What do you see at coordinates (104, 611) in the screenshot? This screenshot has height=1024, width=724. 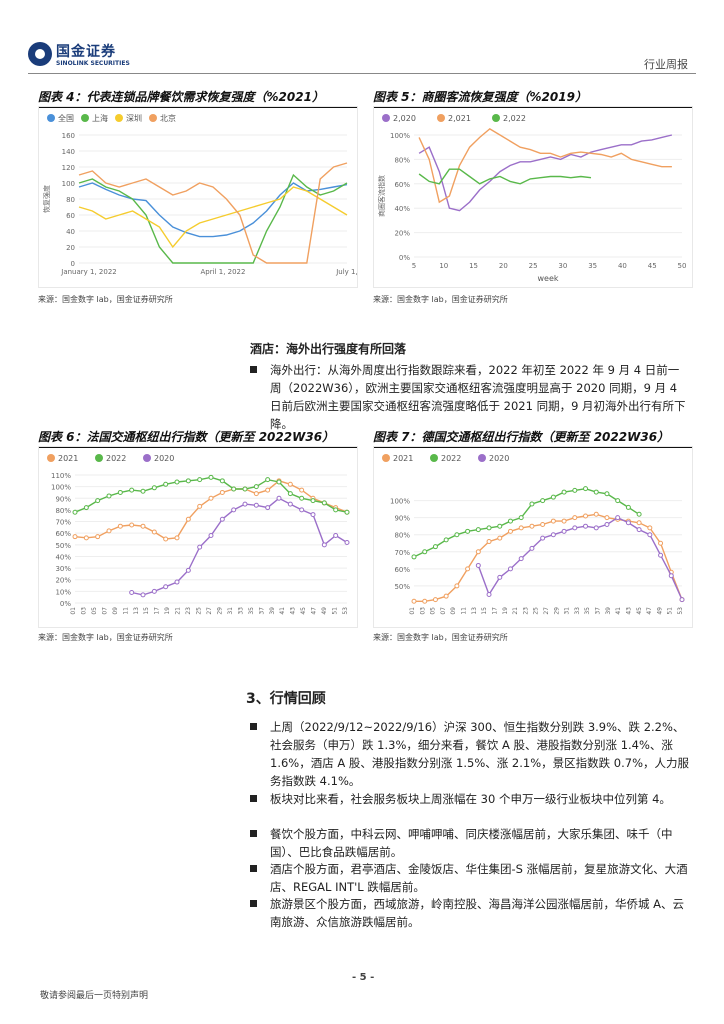 I see `x-tick-label: 07` at bounding box center [104, 611].